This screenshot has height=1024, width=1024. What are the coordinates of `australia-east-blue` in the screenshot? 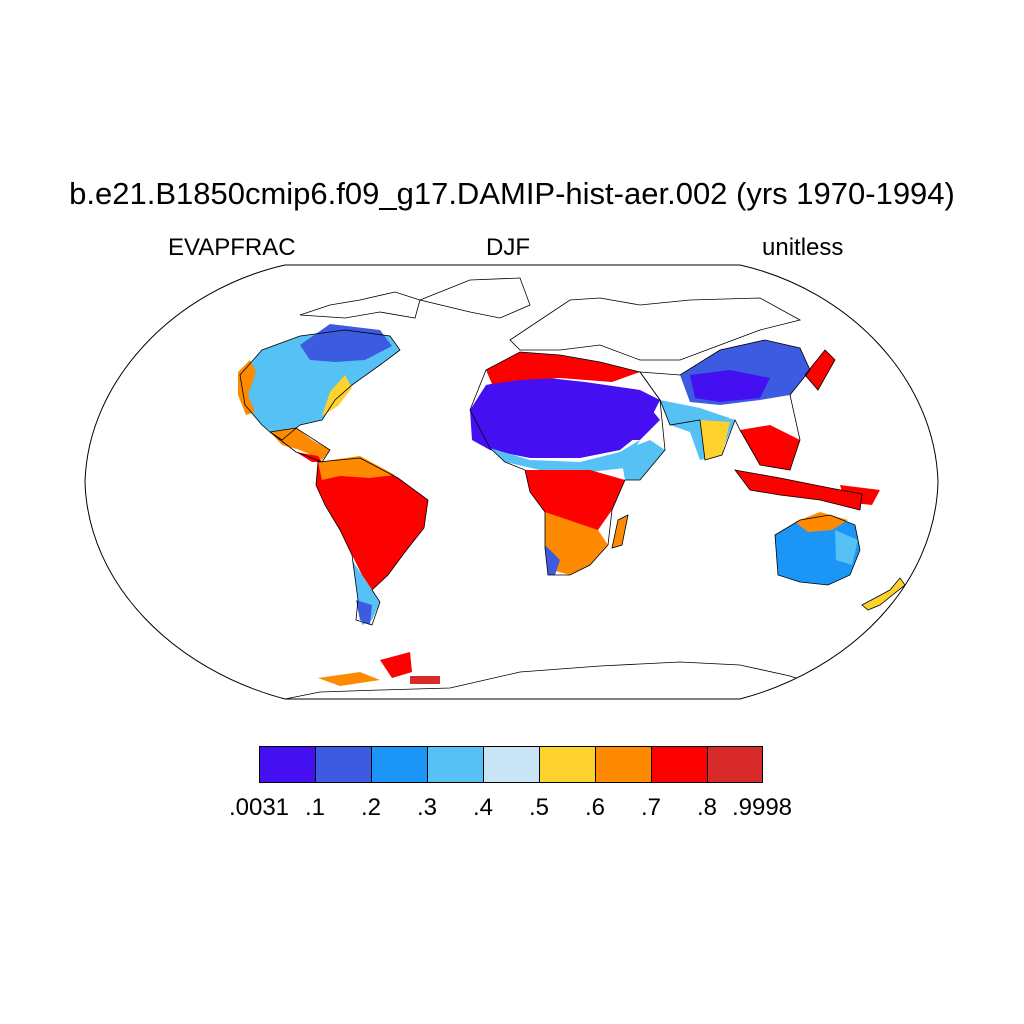 It's located at (846, 547).